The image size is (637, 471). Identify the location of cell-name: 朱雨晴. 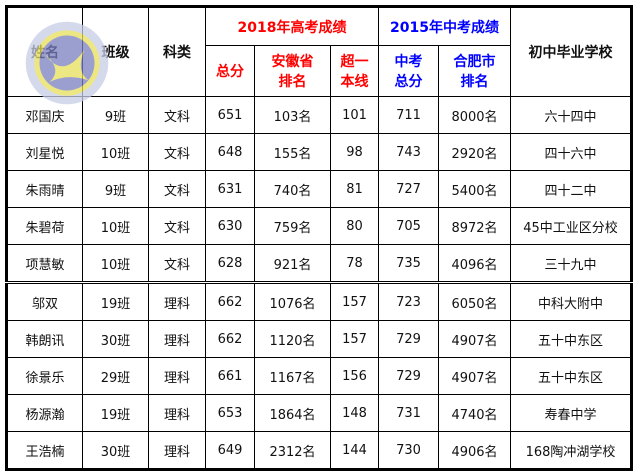
(44, 189).